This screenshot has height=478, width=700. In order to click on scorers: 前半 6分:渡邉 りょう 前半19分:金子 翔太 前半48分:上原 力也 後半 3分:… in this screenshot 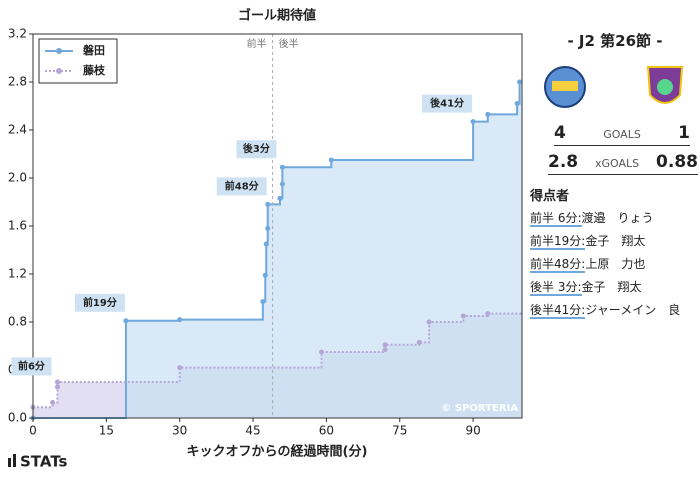, I will do `click(615, 264)`.